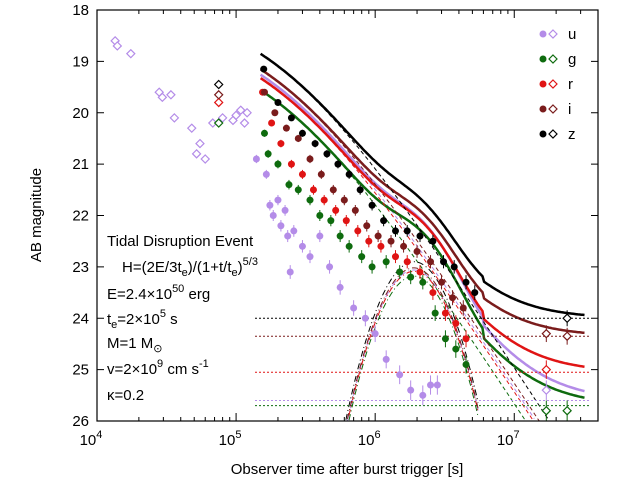 The width and height of the screenshot is (626, 486). What do you see at coordinates (369, 439) in the screenshot?
I see `x-tick-label: 10⁶` at bounding box center [369, 439].